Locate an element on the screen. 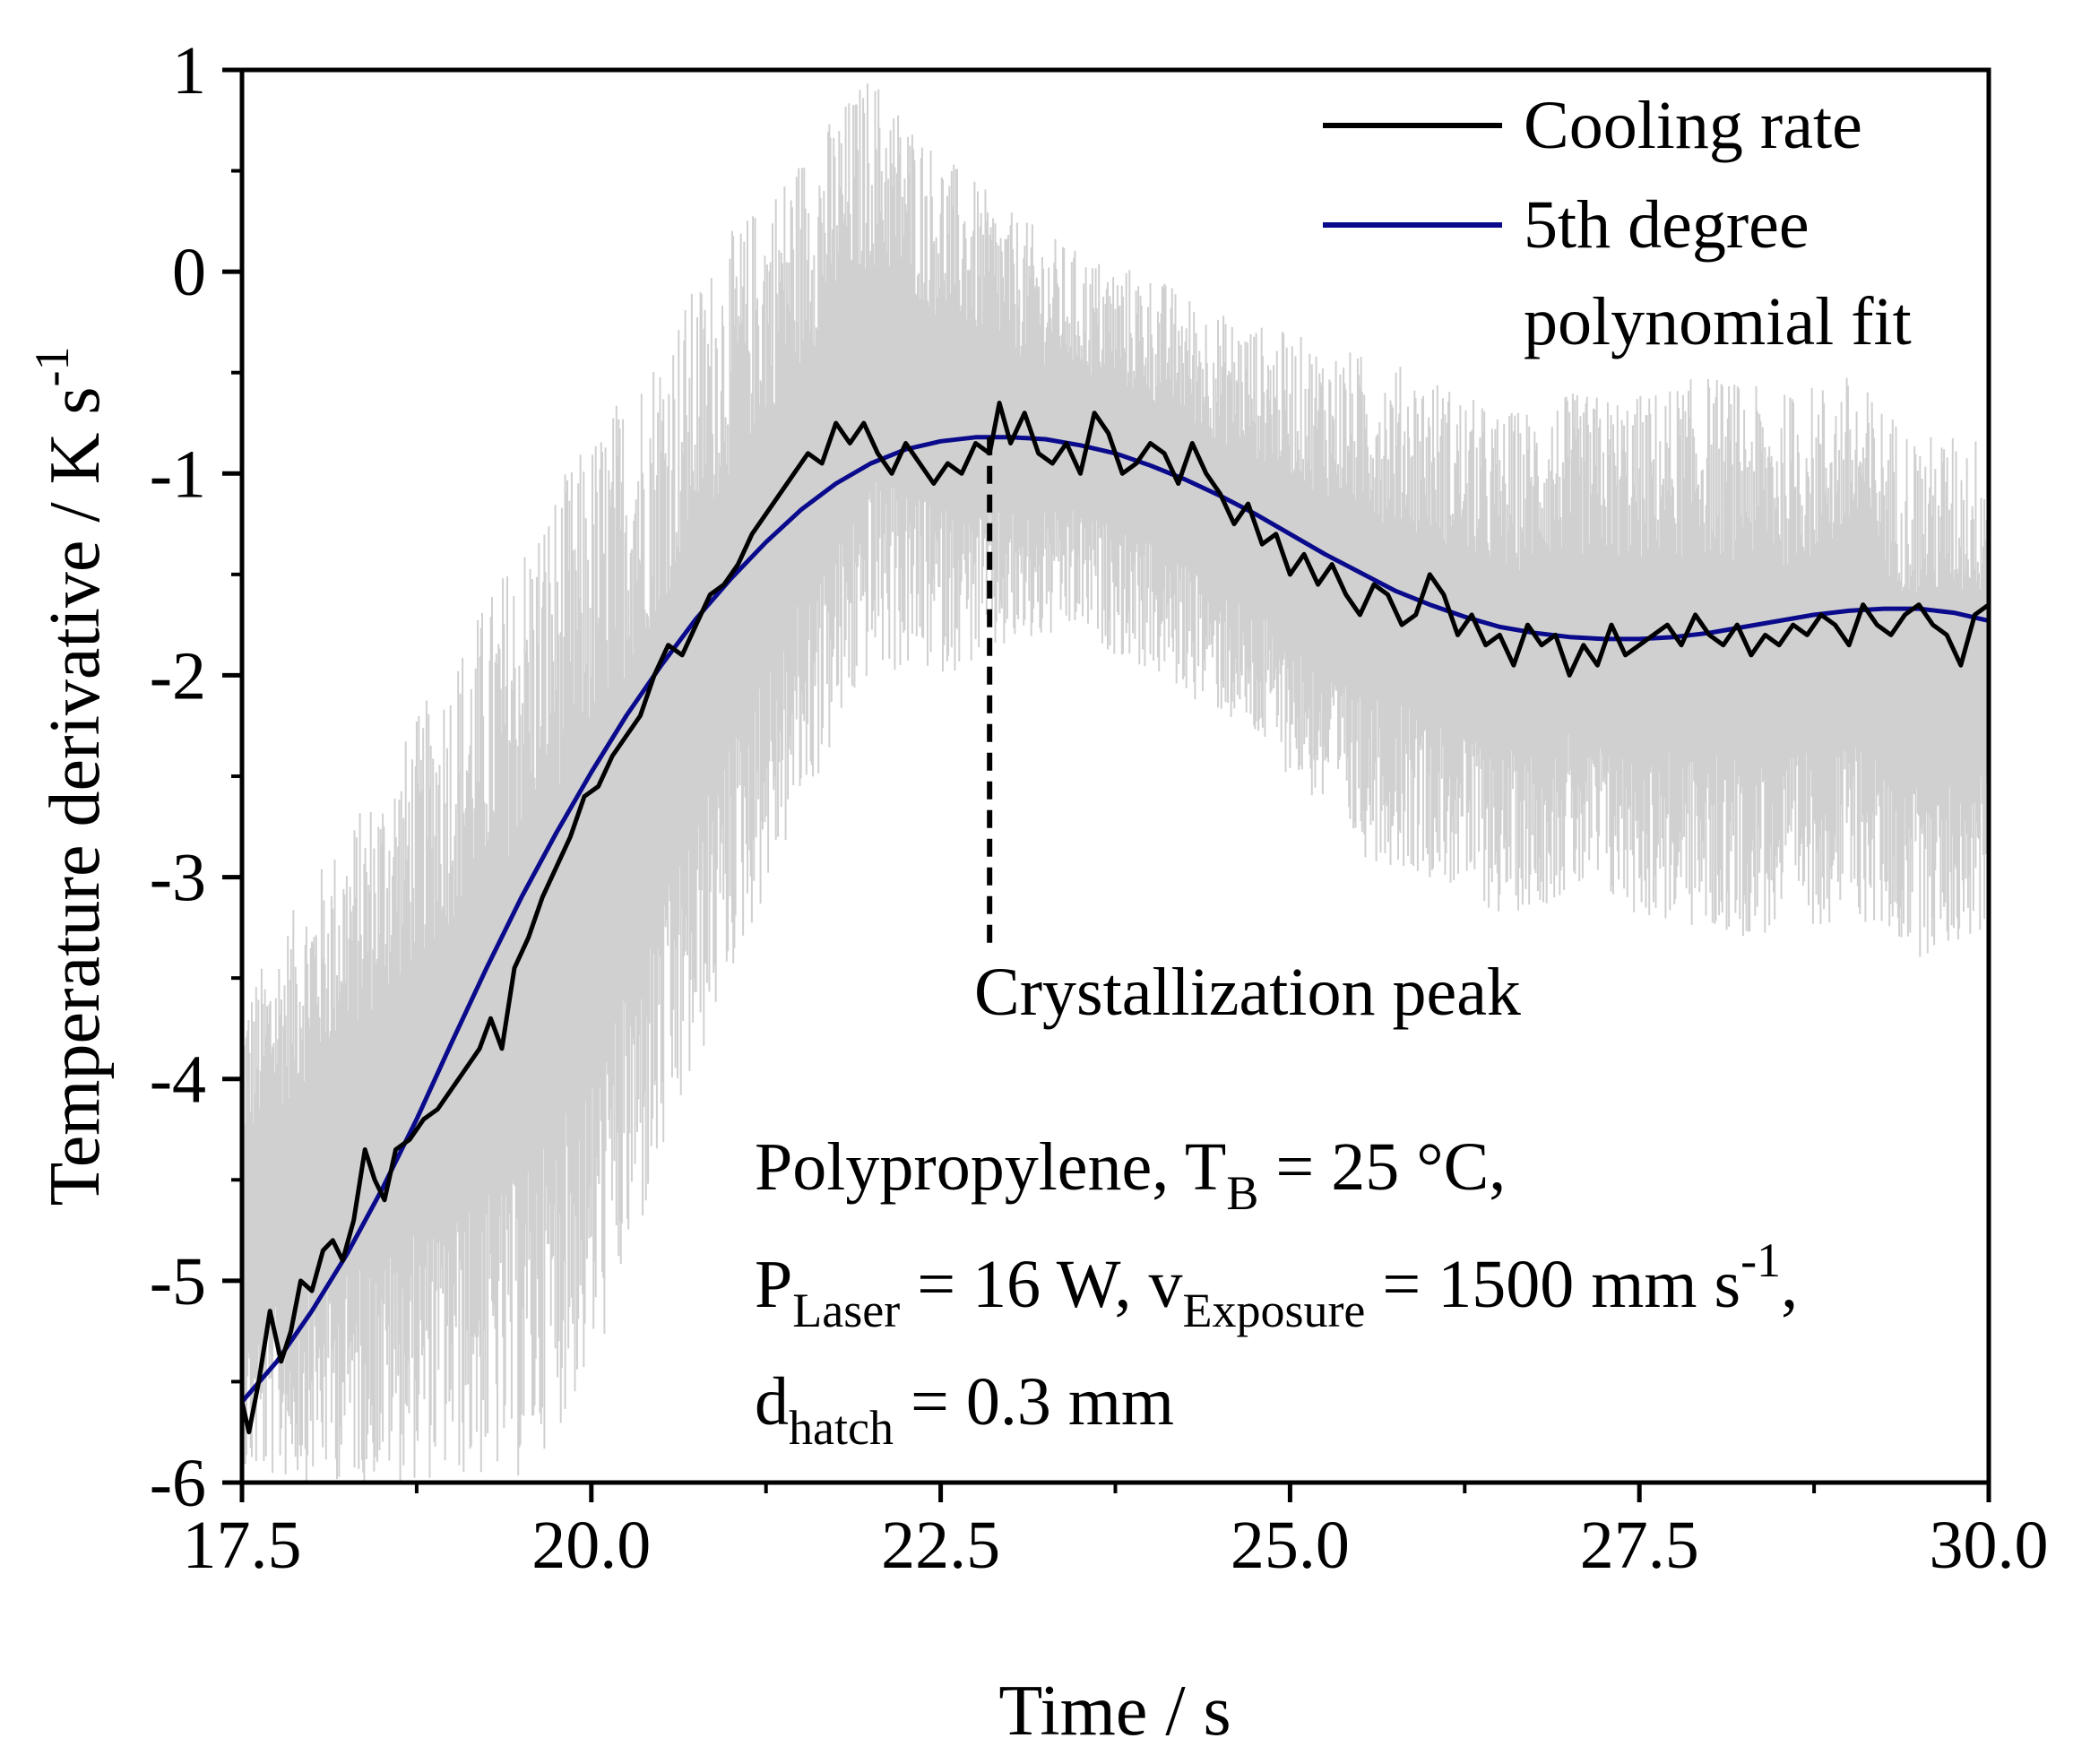 The image size is (2073, 1764). x-tick-label: 17.5 is located at coordinates (243, 1545).